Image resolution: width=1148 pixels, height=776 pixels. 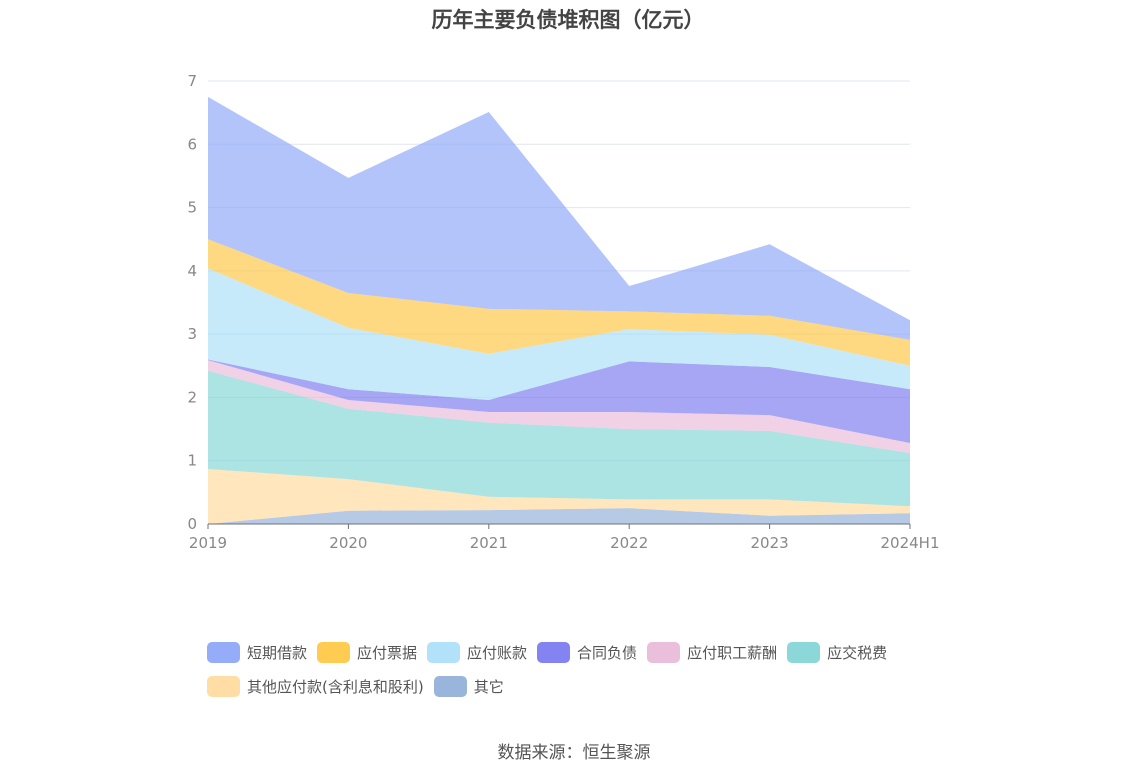 What do you see at coordinates (857, 652) in the screenshot?
I see `legend-label: 应交税费` at bounding box center [857, 652].